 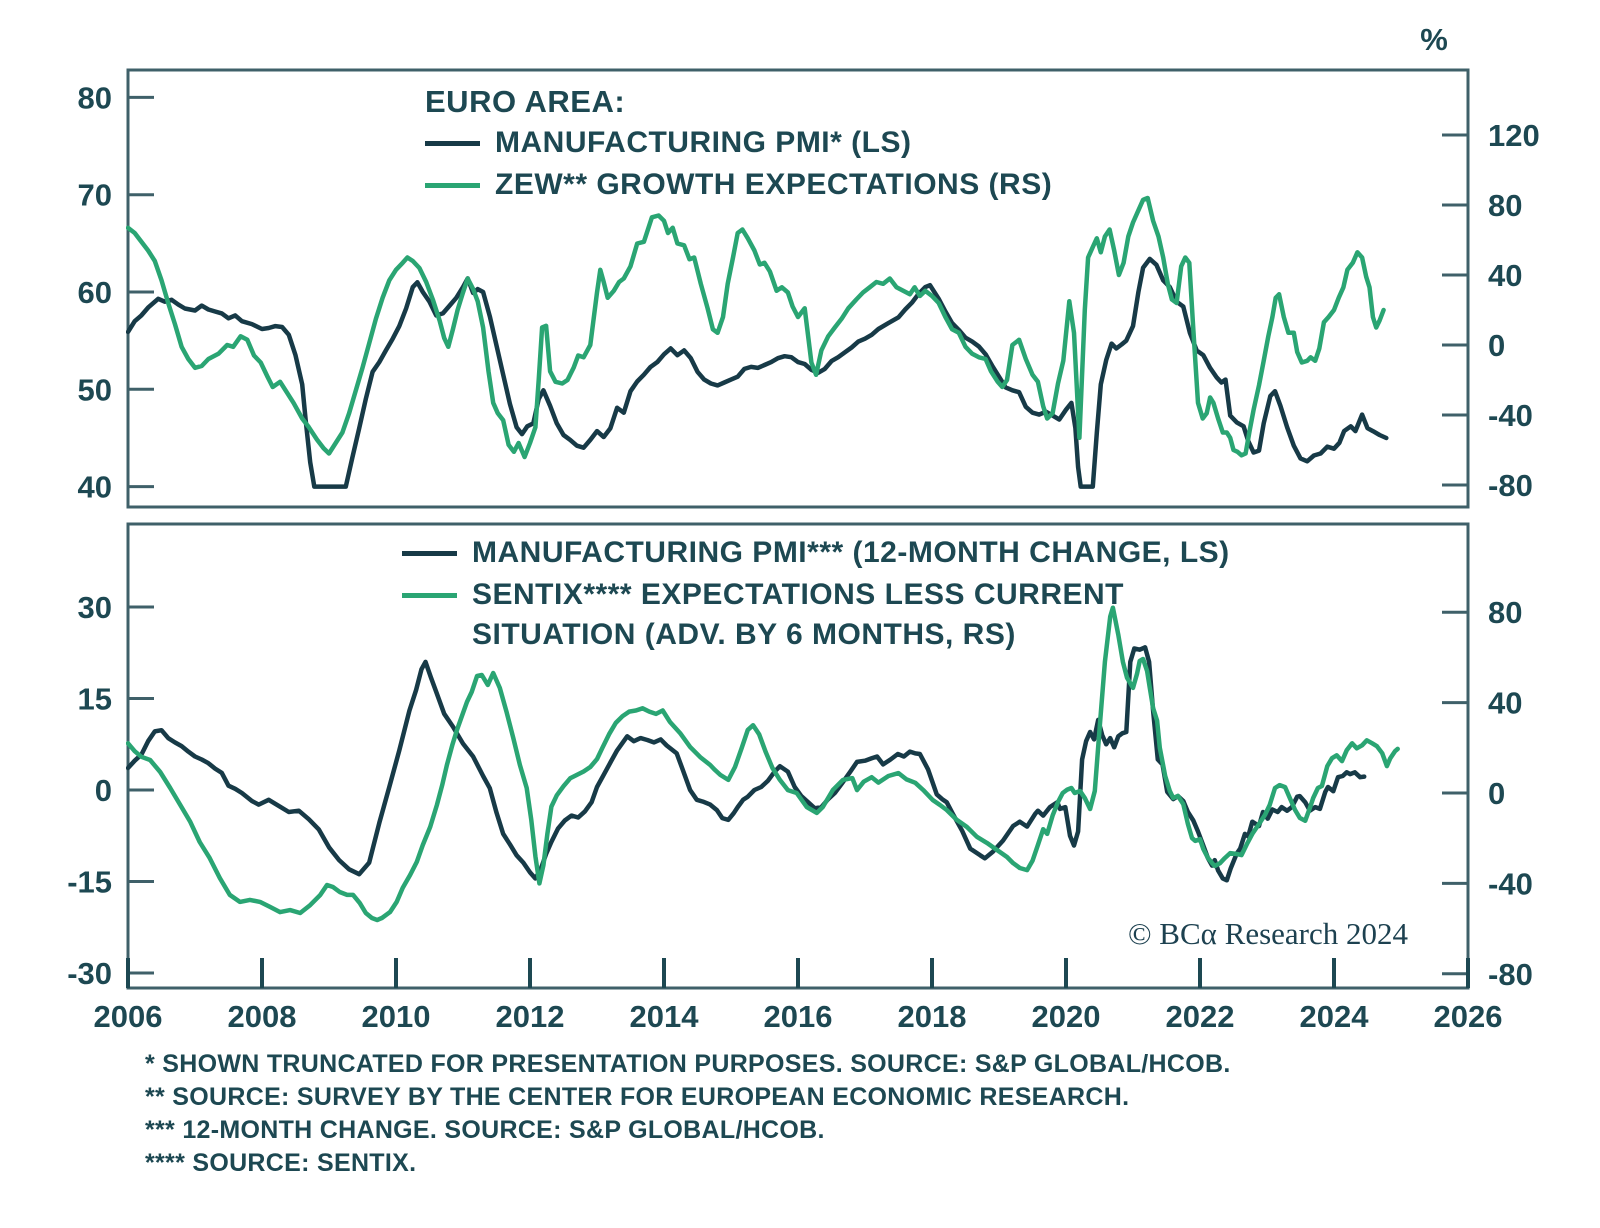 I want to click on x-axis-year-label: 2012, so click(x=530, y=1016).